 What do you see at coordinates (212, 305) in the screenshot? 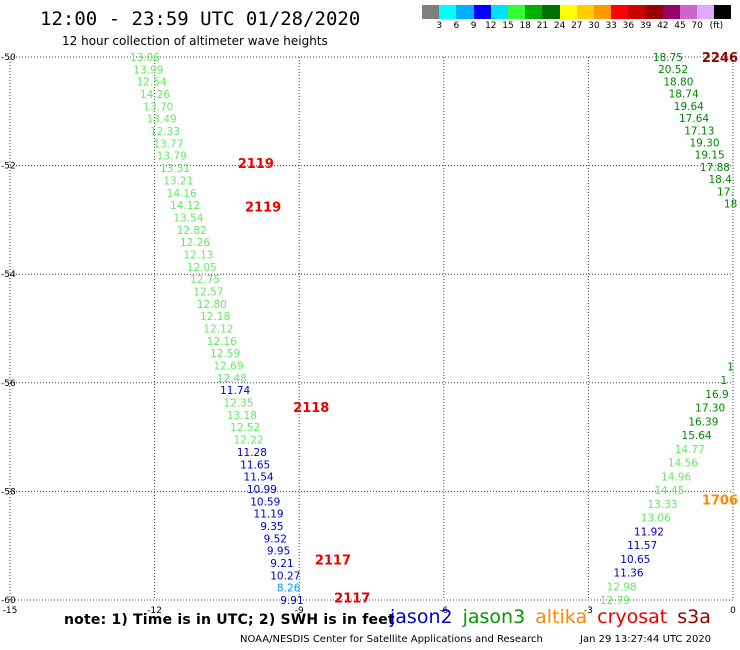
I see `wave-height-label: 12.80` at bounding box center [212, 305].